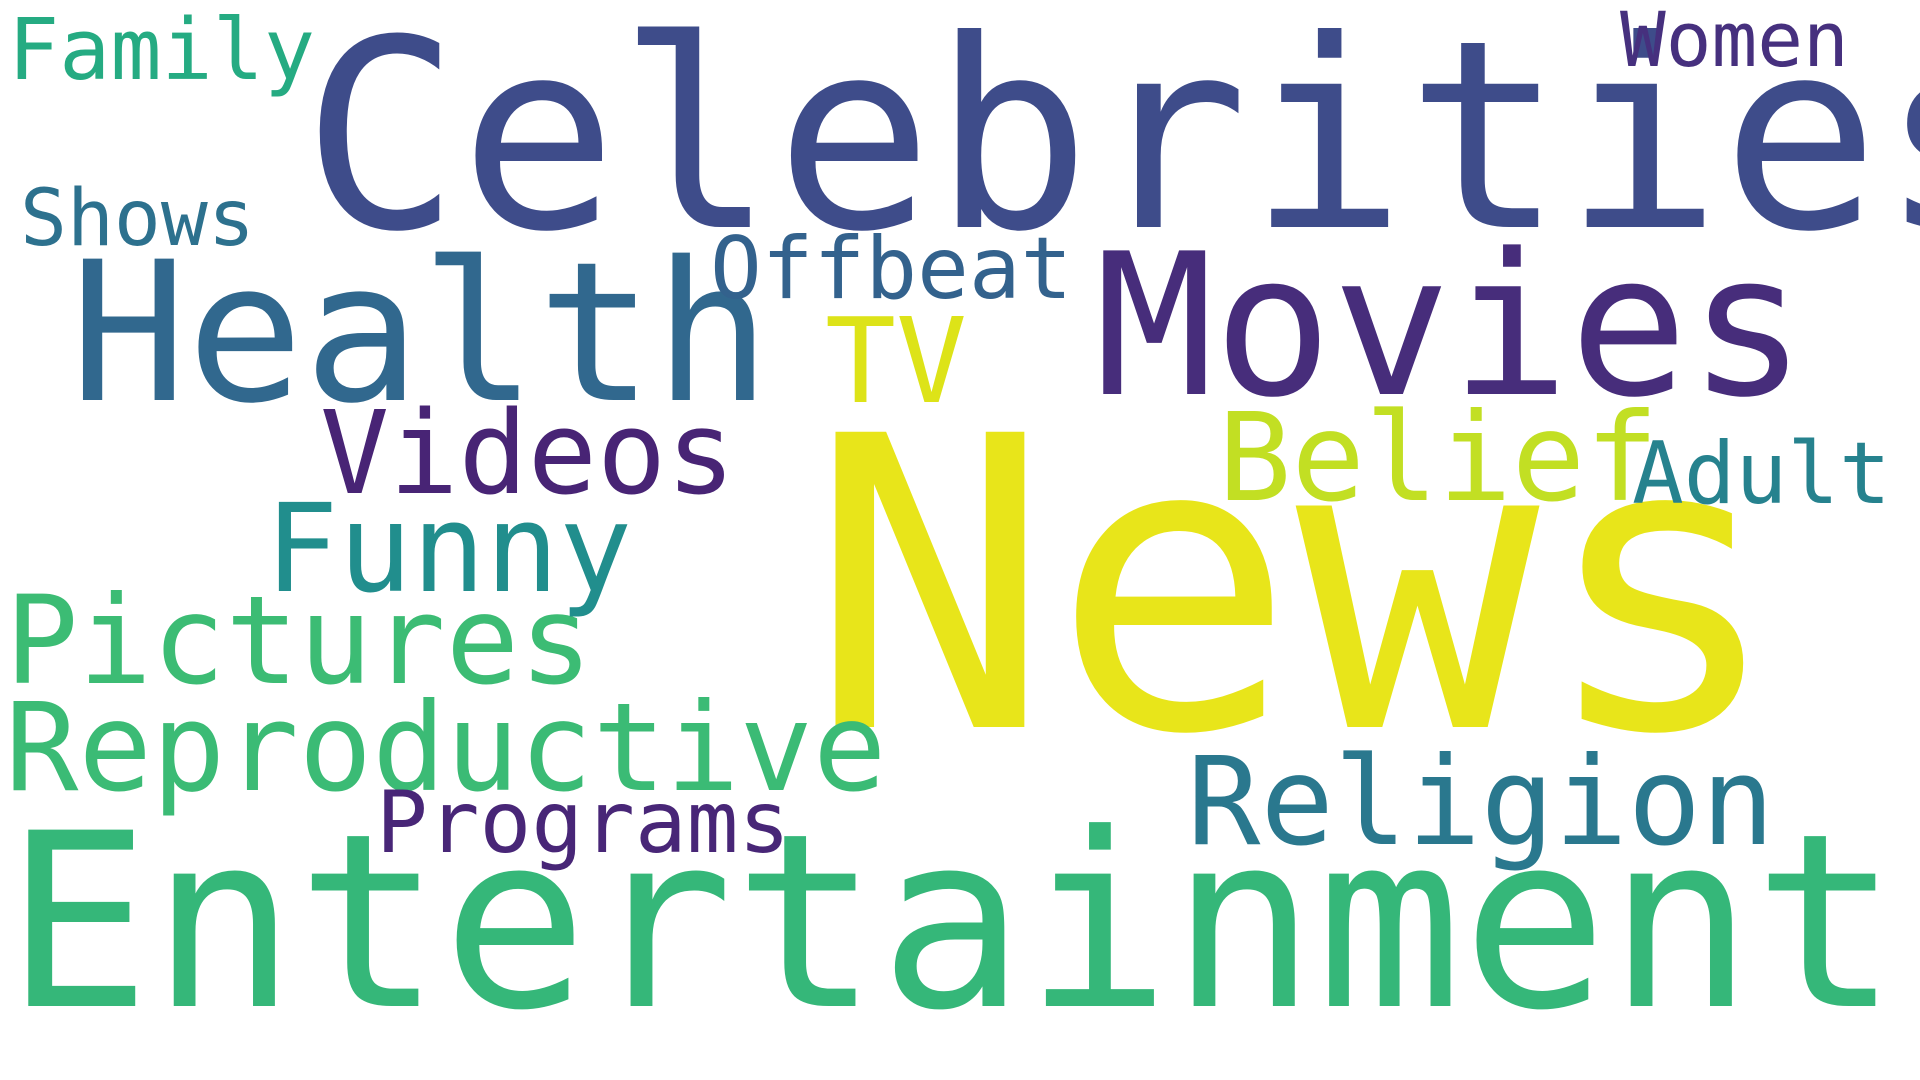 The height and width of the screenshot is (1080, 1920). What do you see at coordinates (1451, 326) in the screenshot?
I see `word-movies: Movies` at bounding box center [1451, 326].